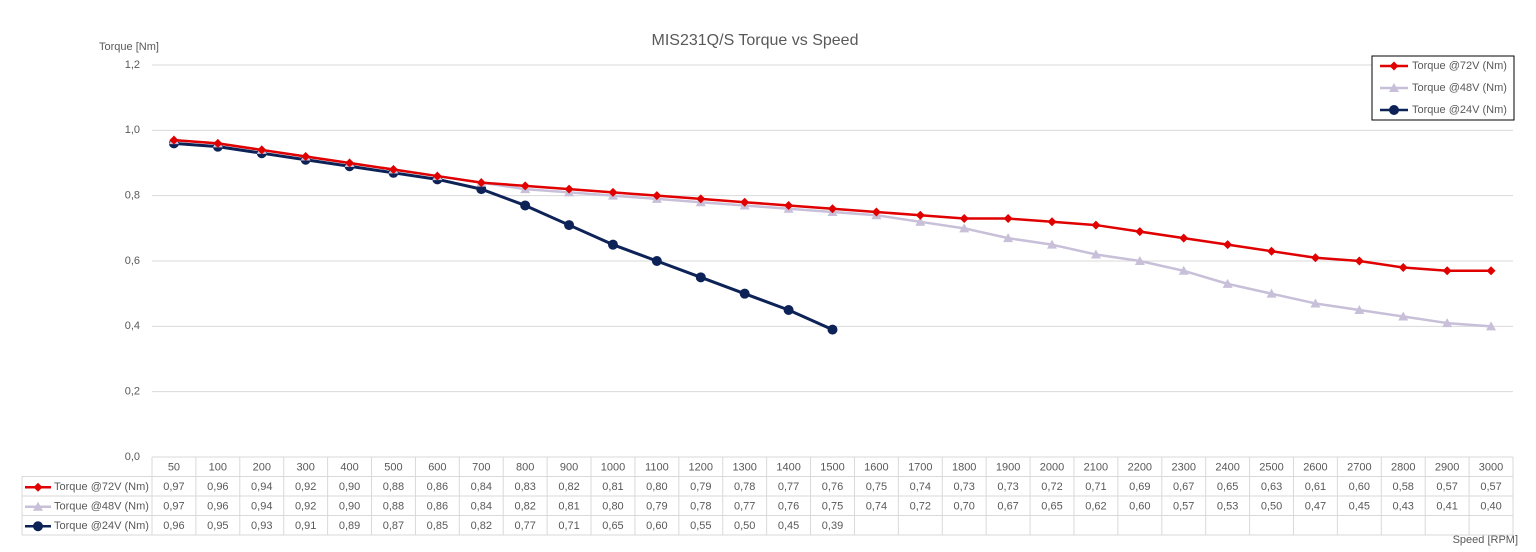 This screenshot has height=552, width=1536. I want to click on x-tick-label: 1600, so click(876, 468).